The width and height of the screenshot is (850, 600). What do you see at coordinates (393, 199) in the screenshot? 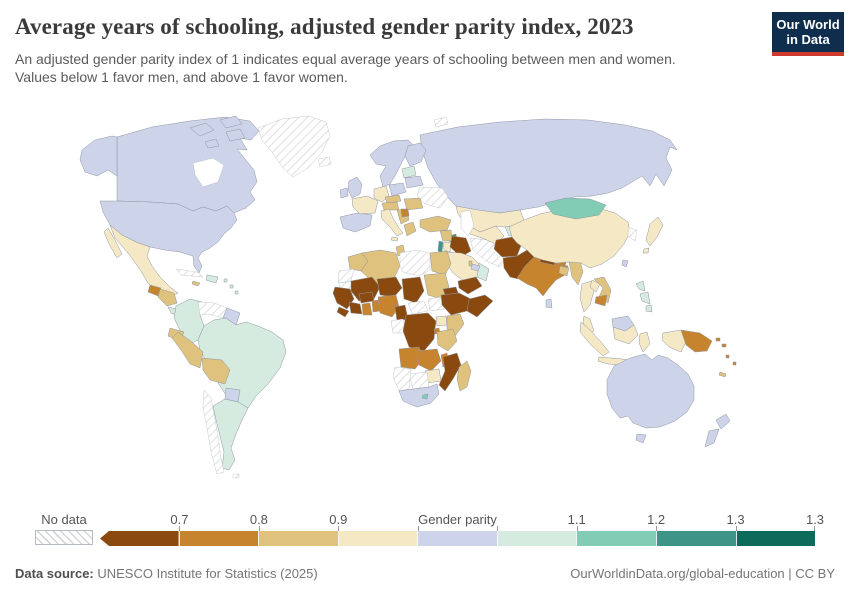
I see `region-czech-slovakia` at bounding box center [393, 199].